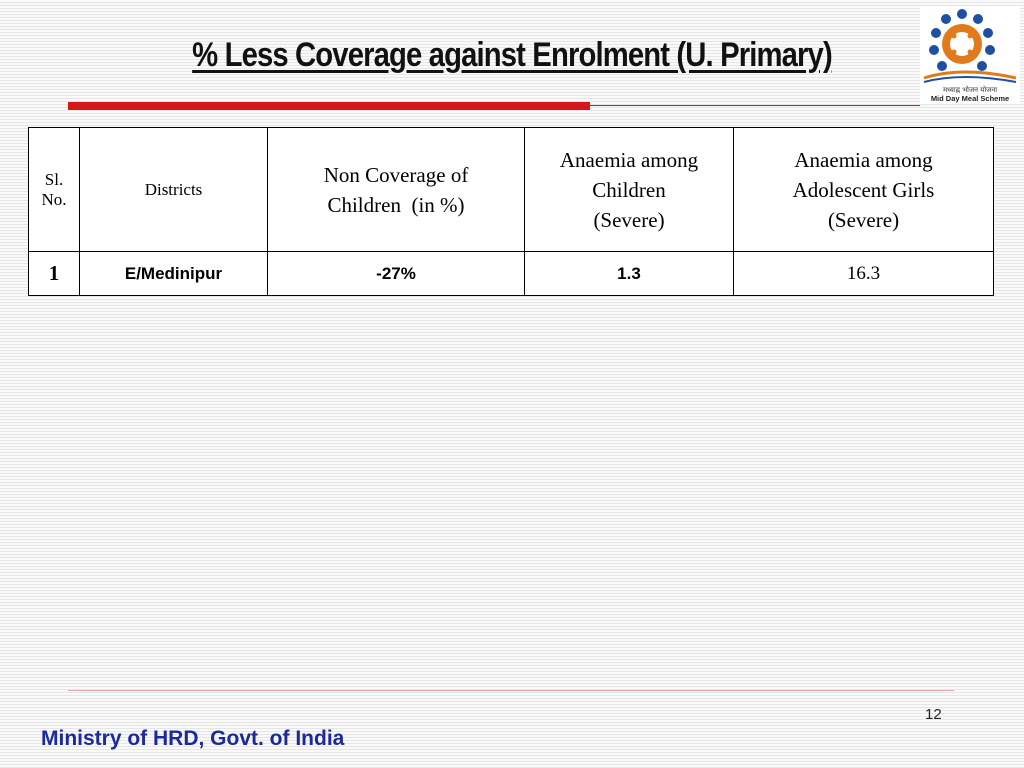  I want to click on header-districts: Districts, so click(173, 189).